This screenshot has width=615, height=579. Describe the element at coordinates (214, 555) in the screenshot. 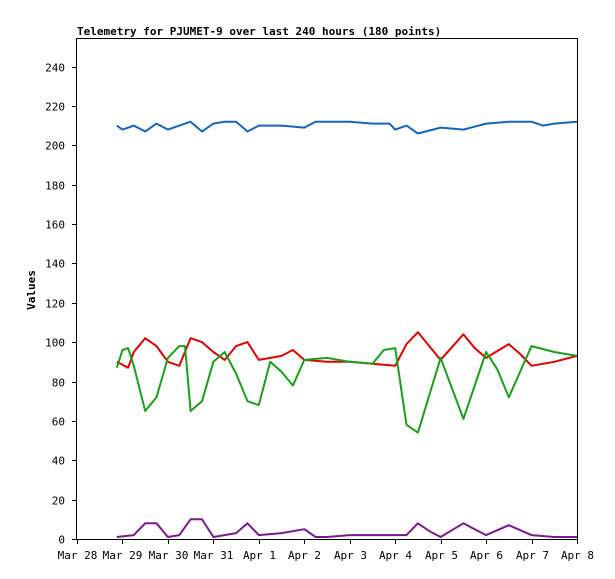

I see `x-tick-label: Mar 31` at that location.